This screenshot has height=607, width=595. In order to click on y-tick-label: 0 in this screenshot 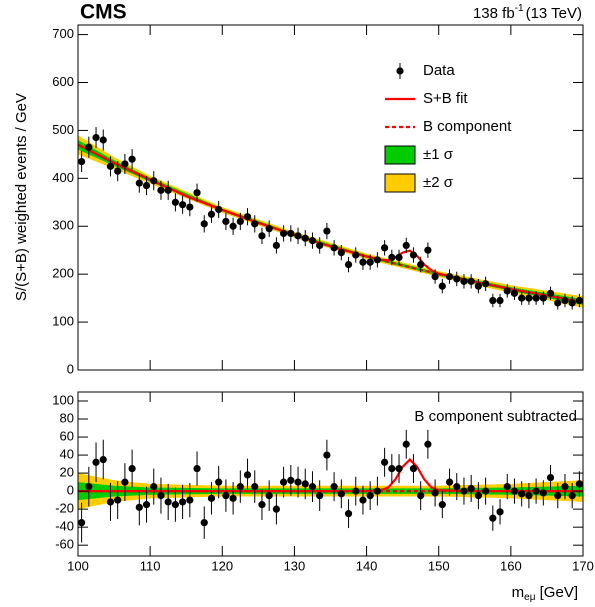, I will do `click(70, 368)`.